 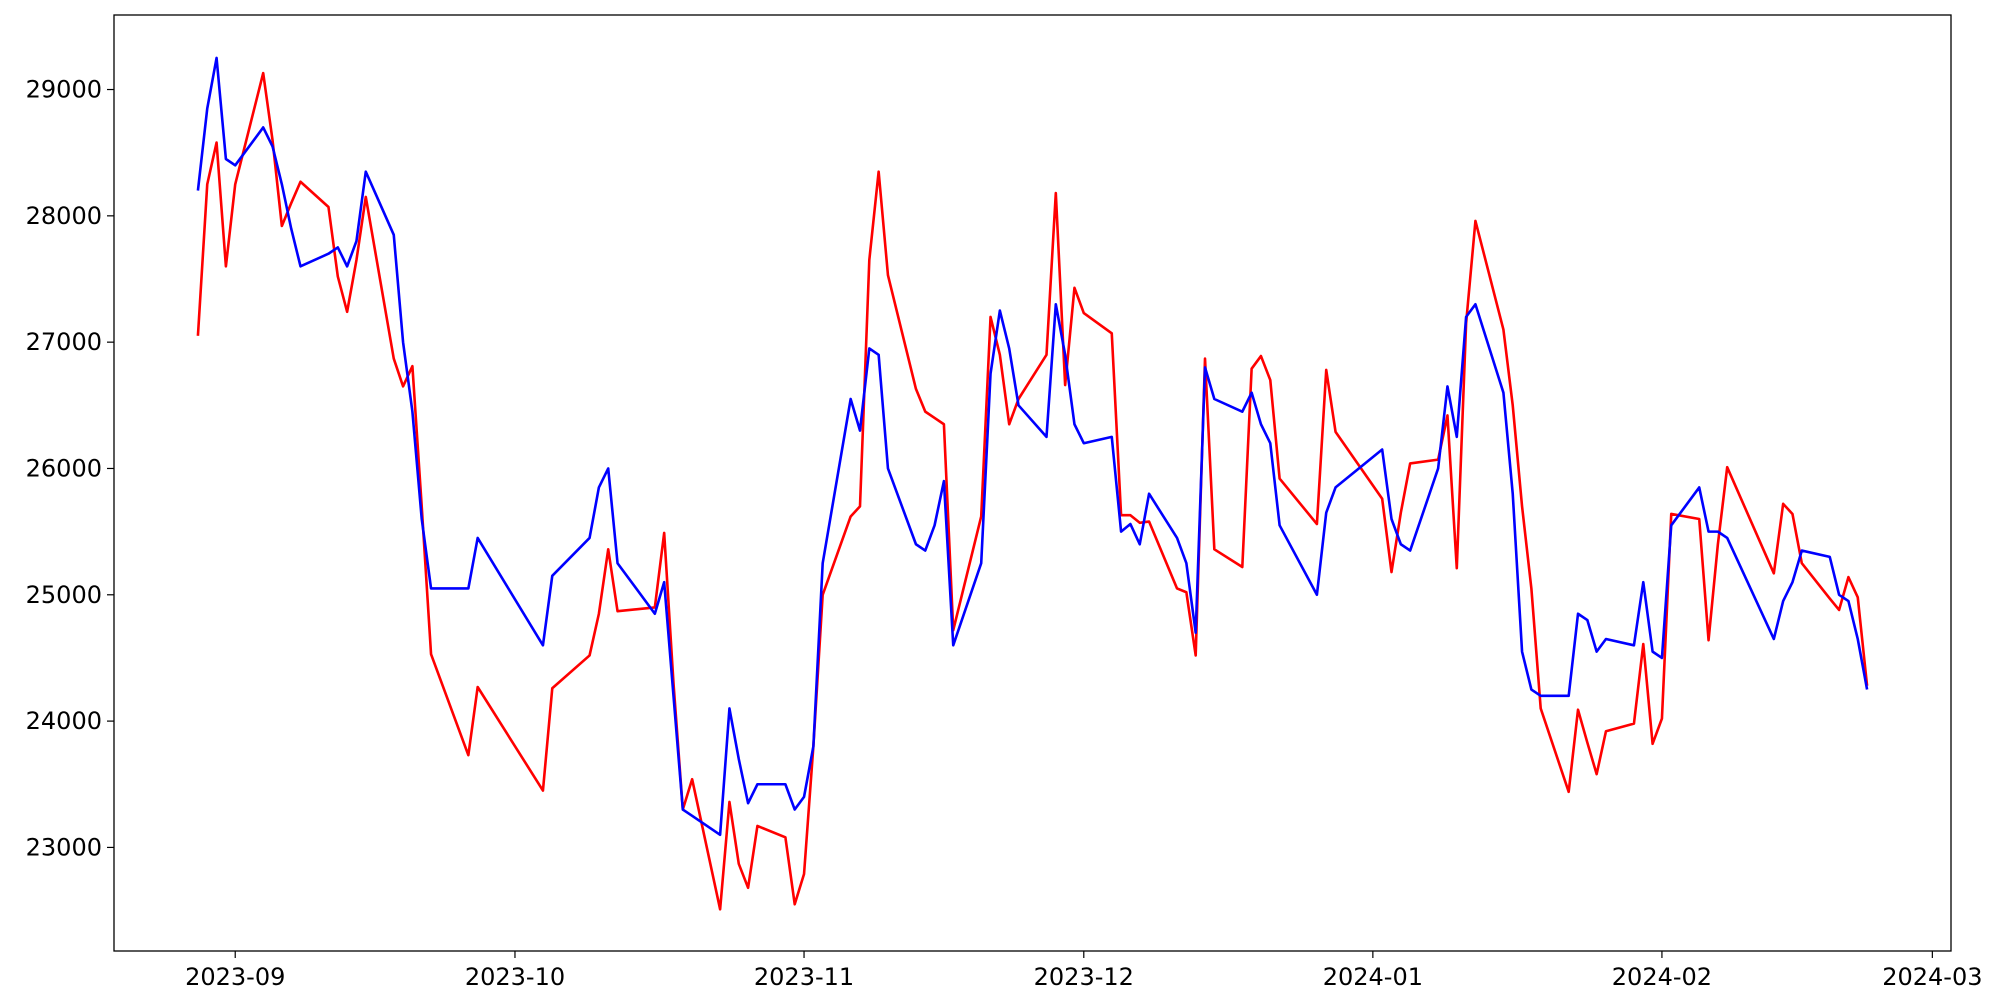 What do you see at coordinates (1932, 977) in the screenshot?
I see `x-tick-label: 2024-03` at bounding box center [1932, 977].